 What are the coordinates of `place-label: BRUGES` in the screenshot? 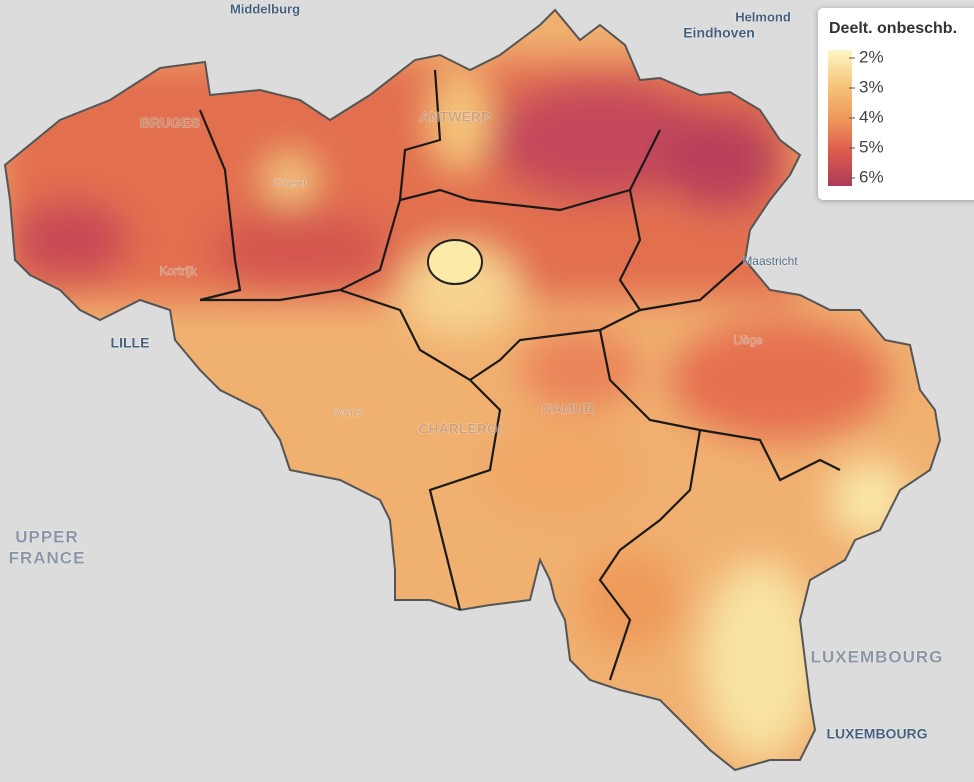 It's located at (170, 123).